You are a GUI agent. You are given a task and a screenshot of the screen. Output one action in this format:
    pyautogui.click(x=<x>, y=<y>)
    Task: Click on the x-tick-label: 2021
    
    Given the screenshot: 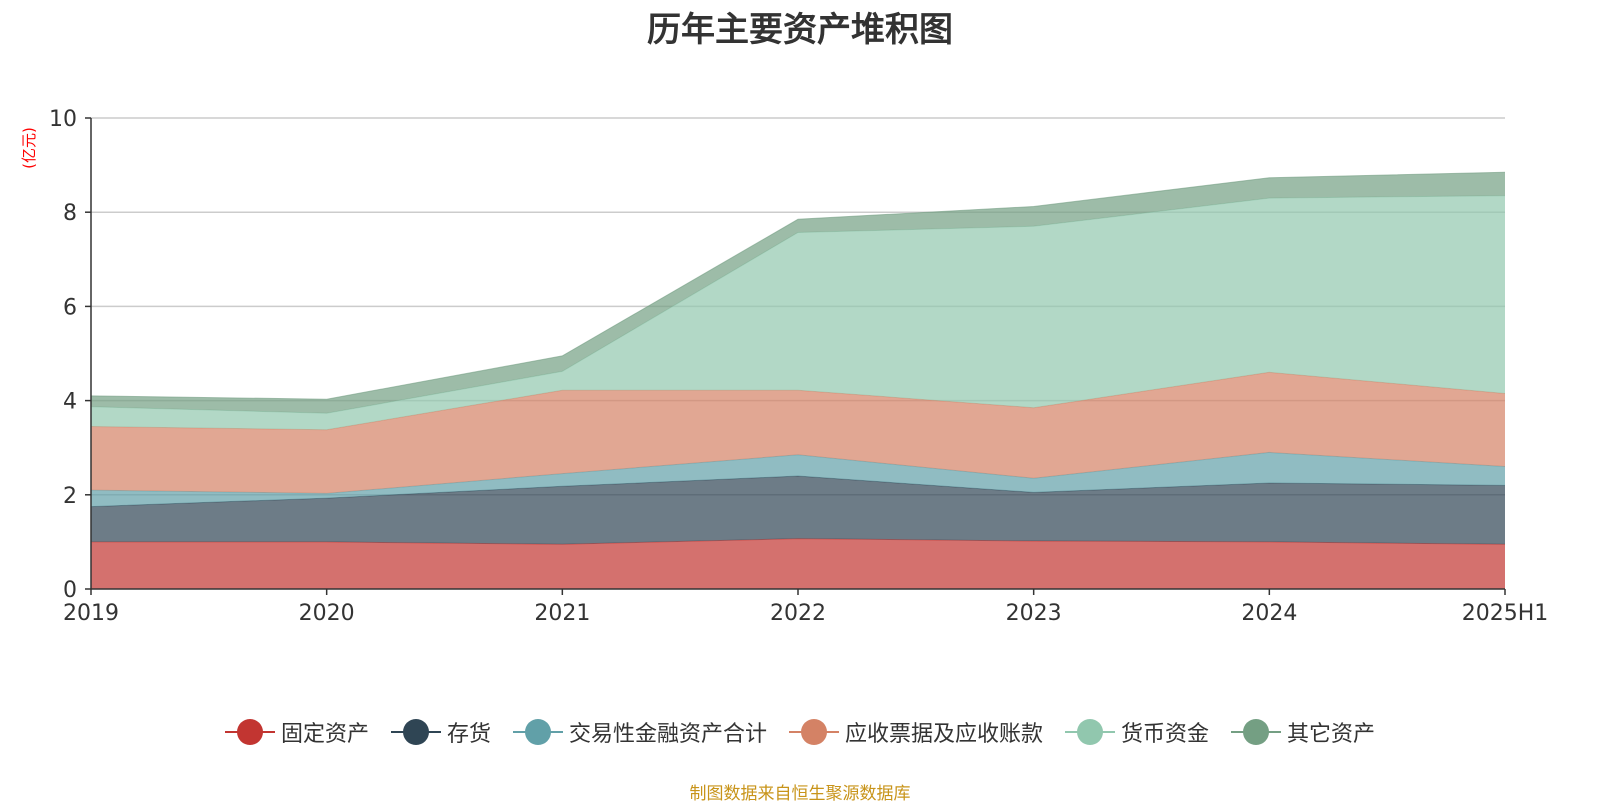 What is the action you would take?
    pyautogui.click(x=562, y=613)
    